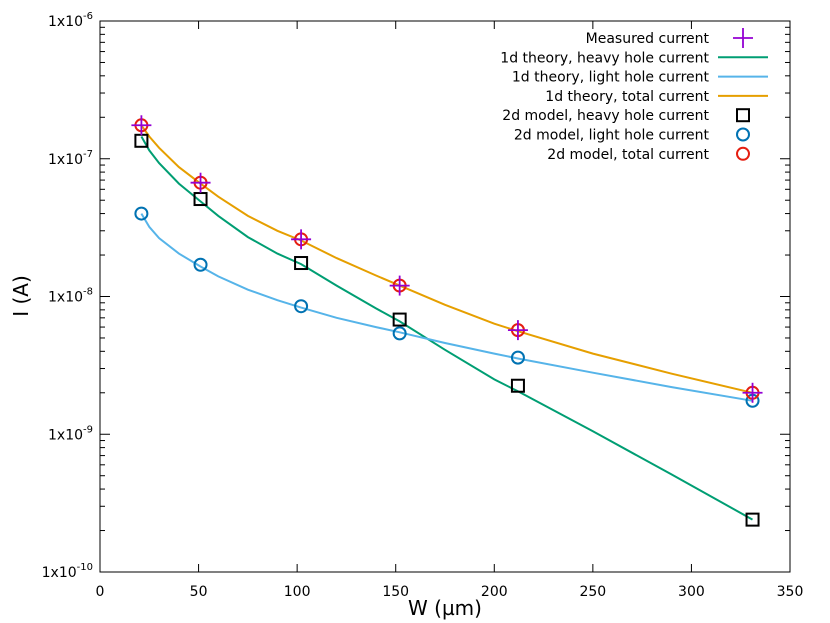 The height and width of the screenshot is (623, 830). Describe the element at coordinates (100, 592) in the screenshot. I see `x-tick-label: 0` at that location.